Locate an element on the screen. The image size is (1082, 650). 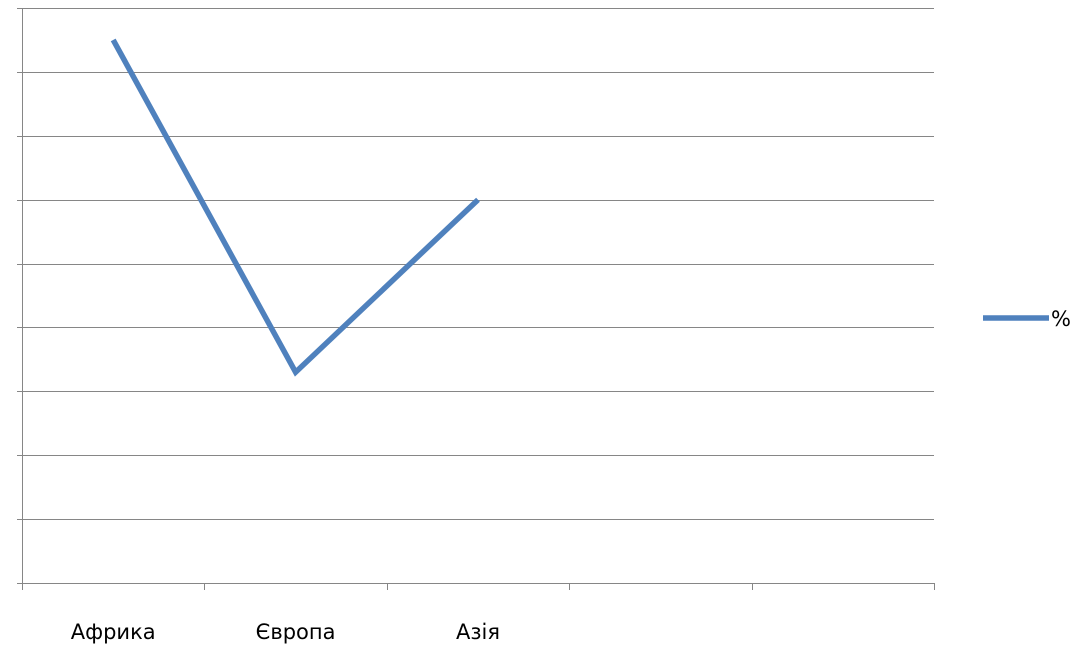
x-axis-tick-label: Африка is located at coordinates (113, 632).